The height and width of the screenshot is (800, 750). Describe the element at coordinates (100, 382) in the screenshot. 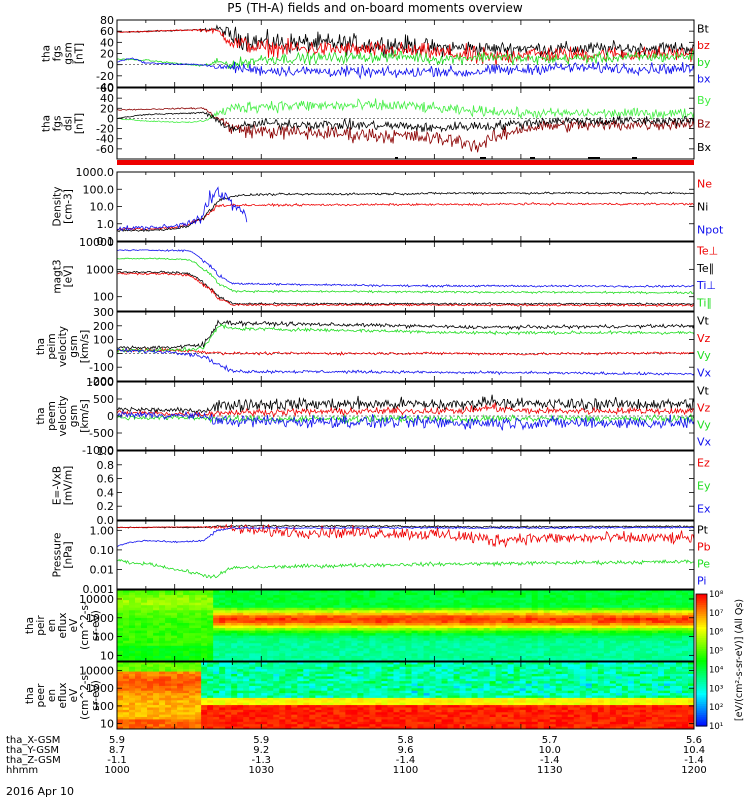

I see `y-tick-label: 1000` at that location.